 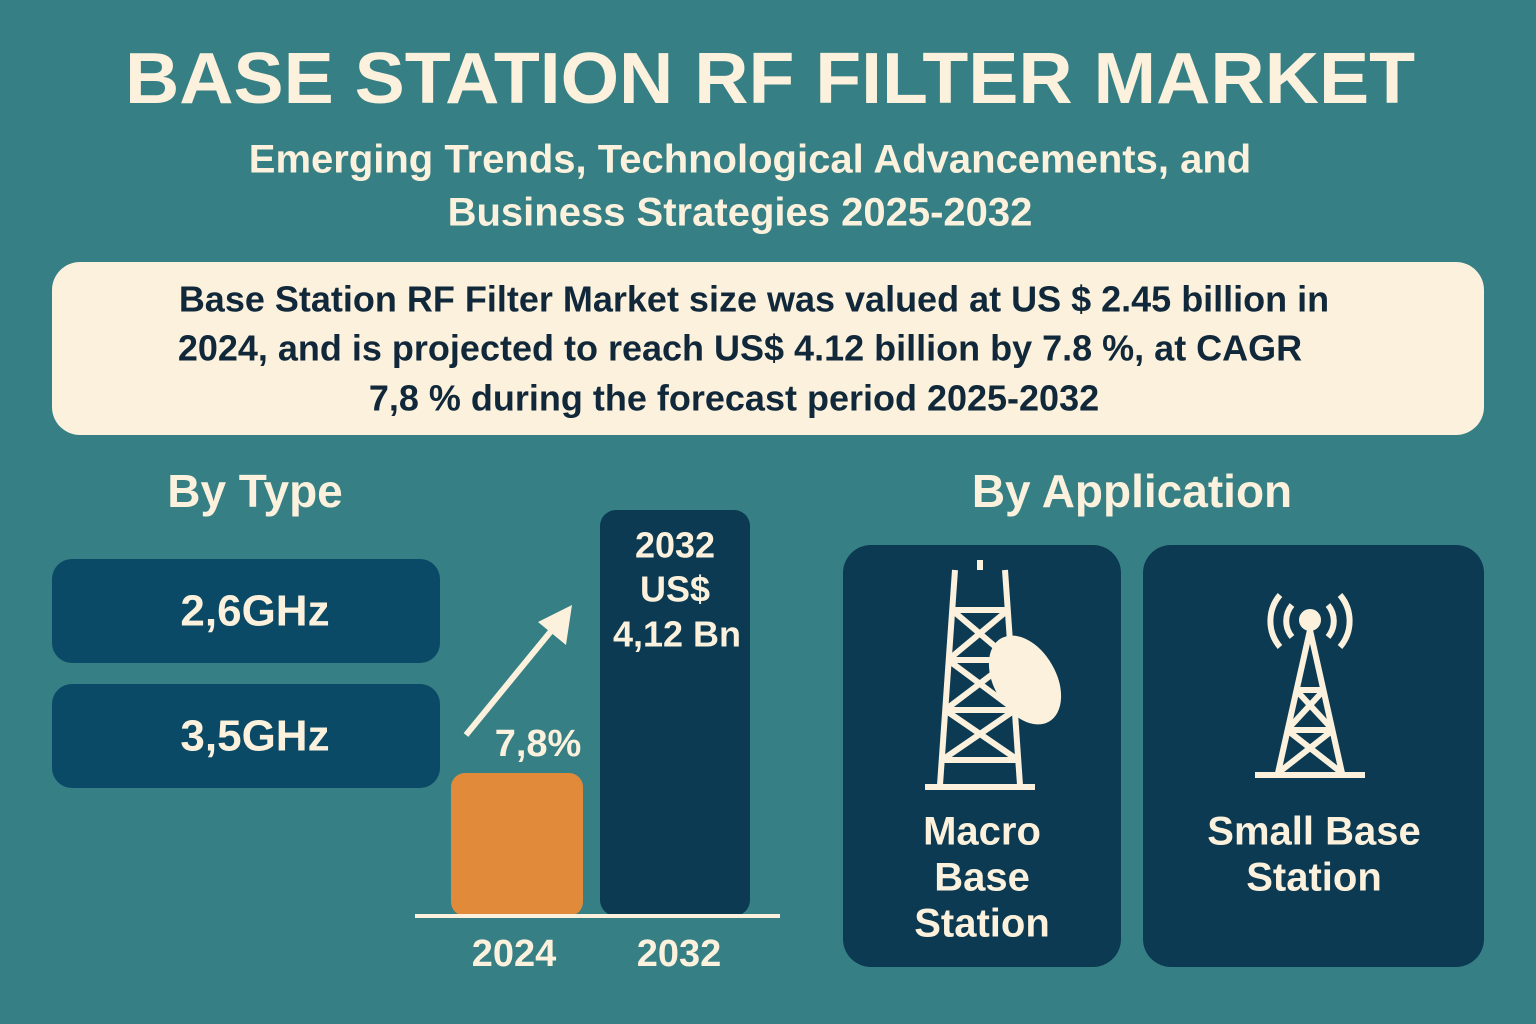 I want to click on bar-2024, so click(x=517, y=844).